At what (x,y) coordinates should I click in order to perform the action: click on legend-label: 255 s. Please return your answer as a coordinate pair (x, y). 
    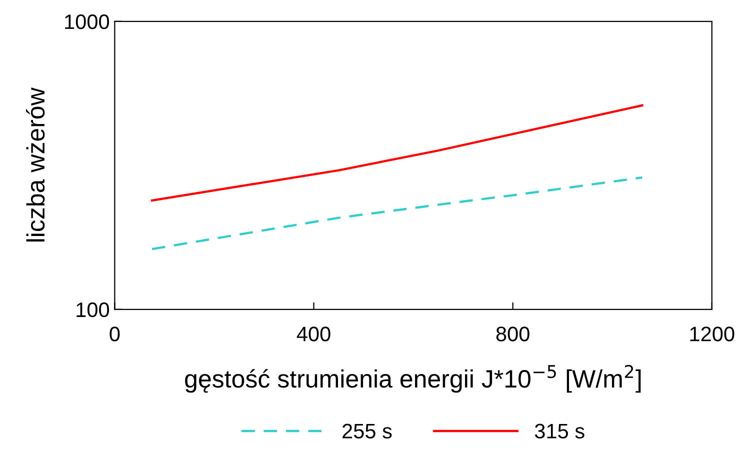
    Looking at the image, I should click on (367, 431).